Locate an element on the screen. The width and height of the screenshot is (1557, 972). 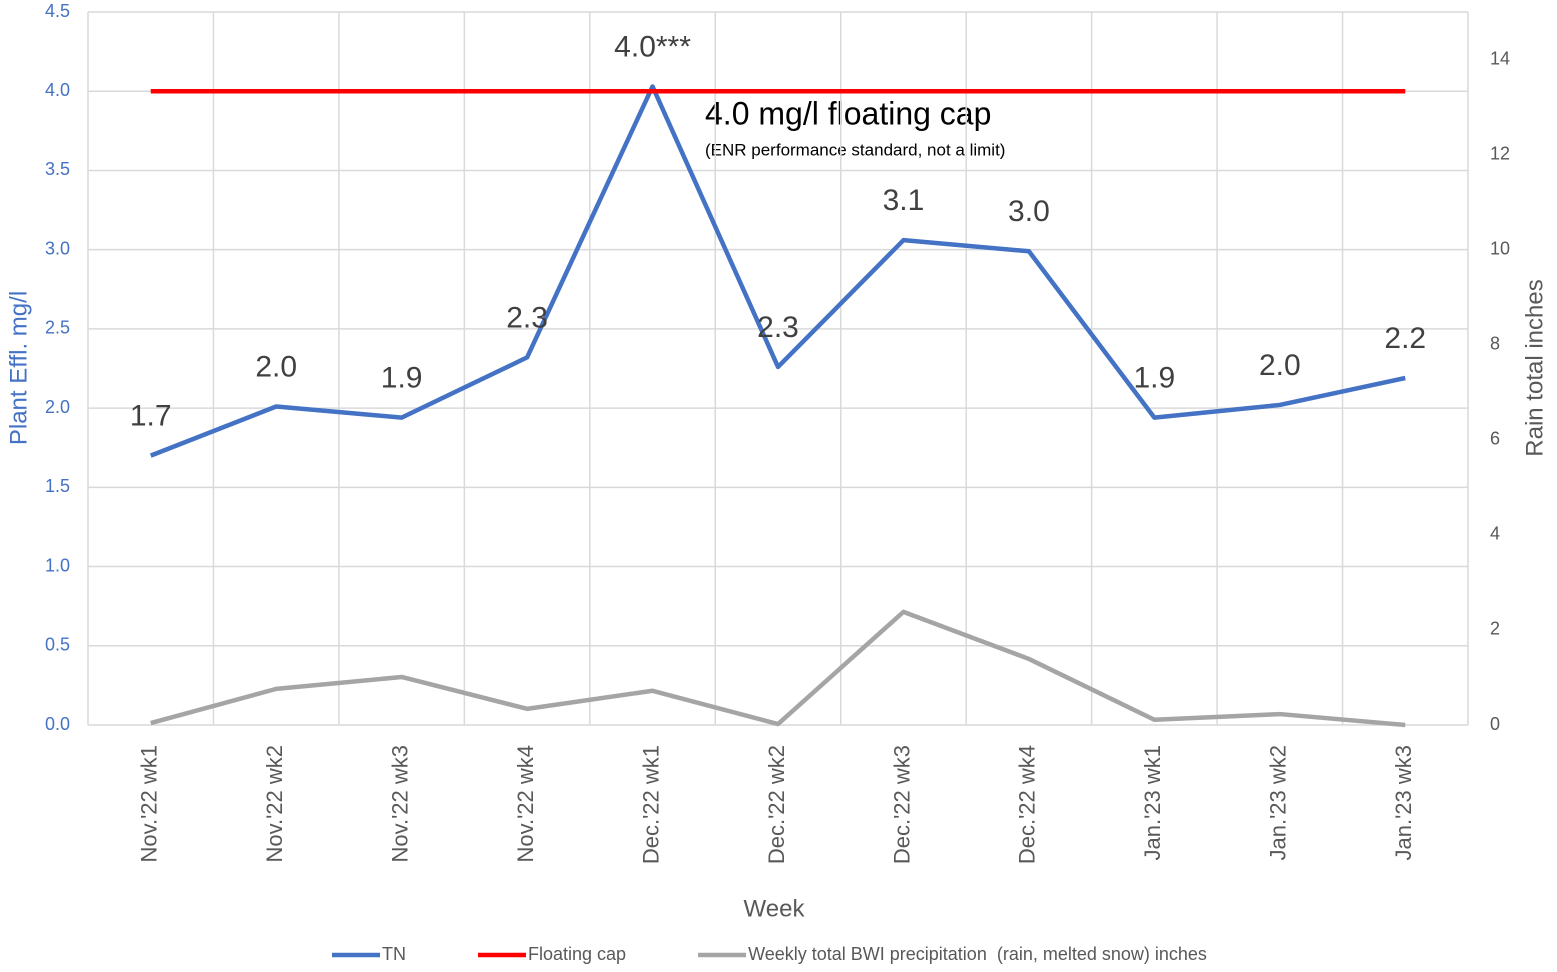
y-tick-label: 2.5 is located at coordinates (57, 328).